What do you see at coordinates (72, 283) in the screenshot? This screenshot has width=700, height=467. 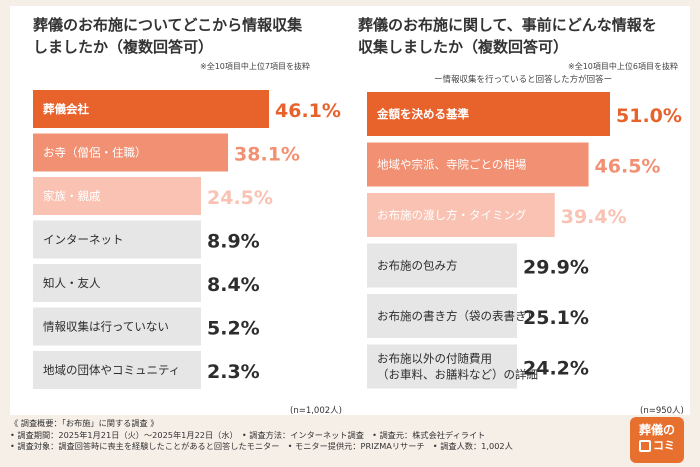 I see `left-category-label: 知人・友人` at bounding box center [72, 283].